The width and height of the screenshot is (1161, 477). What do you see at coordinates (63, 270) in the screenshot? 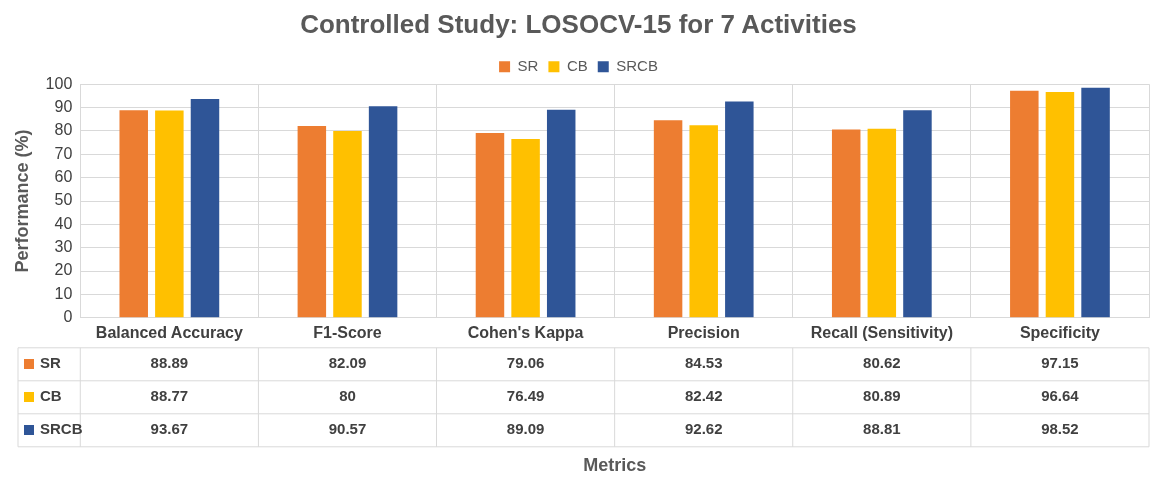
I see `y-tick-label: 20` at bounding box center [63, 270].